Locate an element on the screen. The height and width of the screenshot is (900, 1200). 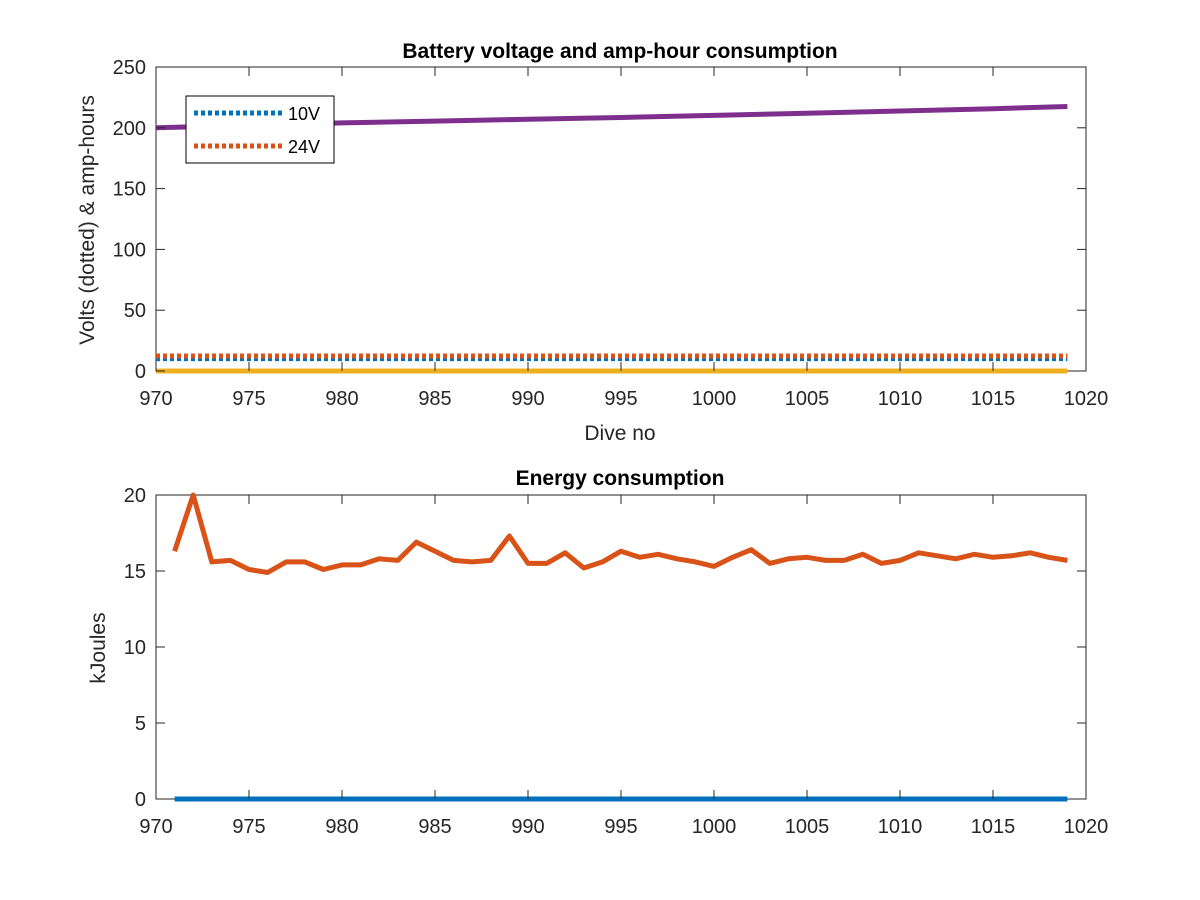
energy-y-tick-label: 15 is located at coordinates (135, 572).